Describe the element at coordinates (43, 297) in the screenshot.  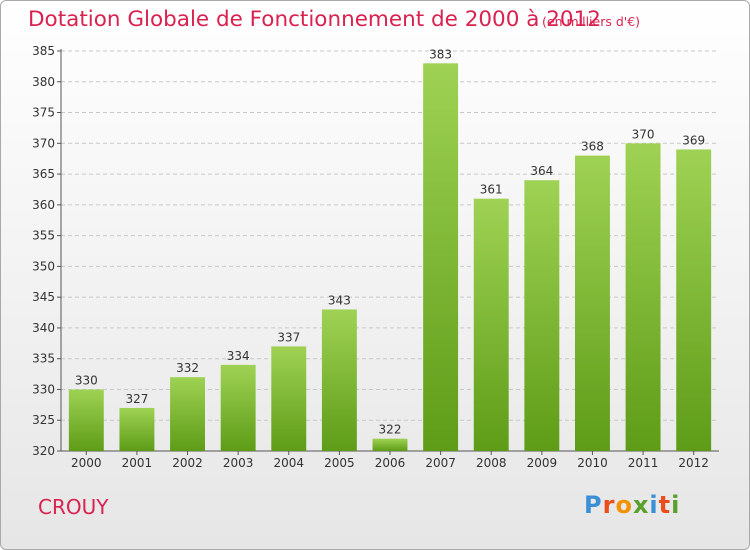
I see `y-tick-label: 345` at that location.